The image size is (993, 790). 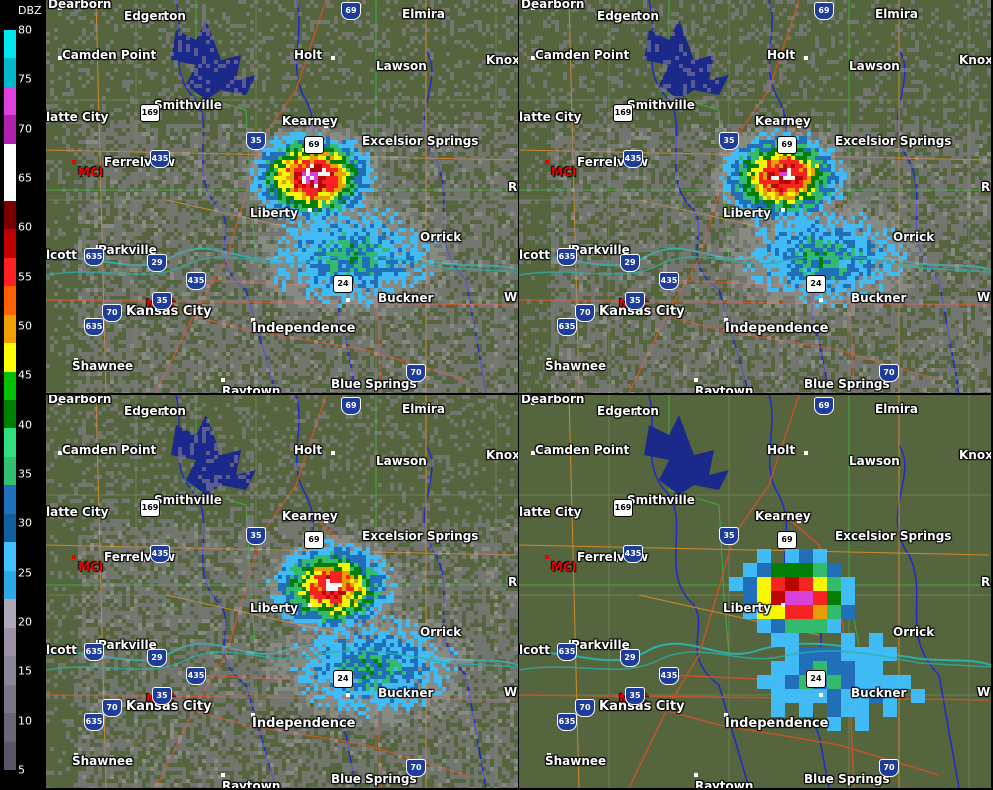 What do you see at coordinates (25, 277) in the screenshot?
I see `scale-tick: 55` at bounding box center [25, 277].